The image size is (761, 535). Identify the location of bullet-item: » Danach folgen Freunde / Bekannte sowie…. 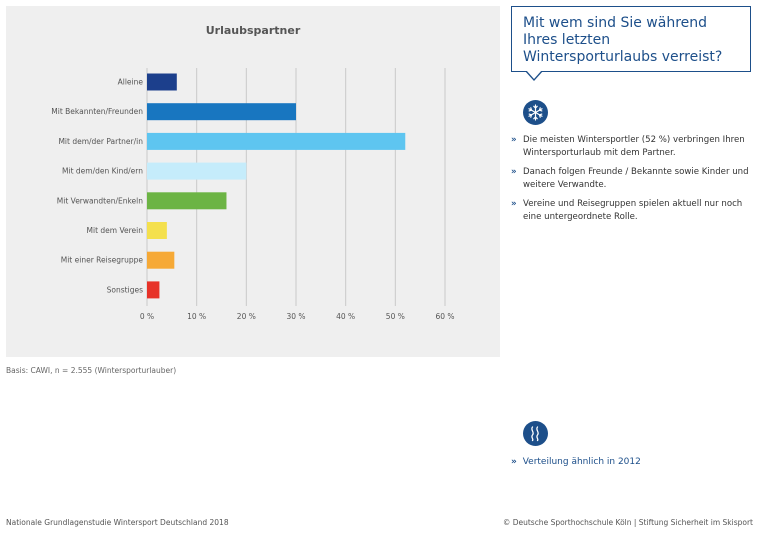
(633, 179).